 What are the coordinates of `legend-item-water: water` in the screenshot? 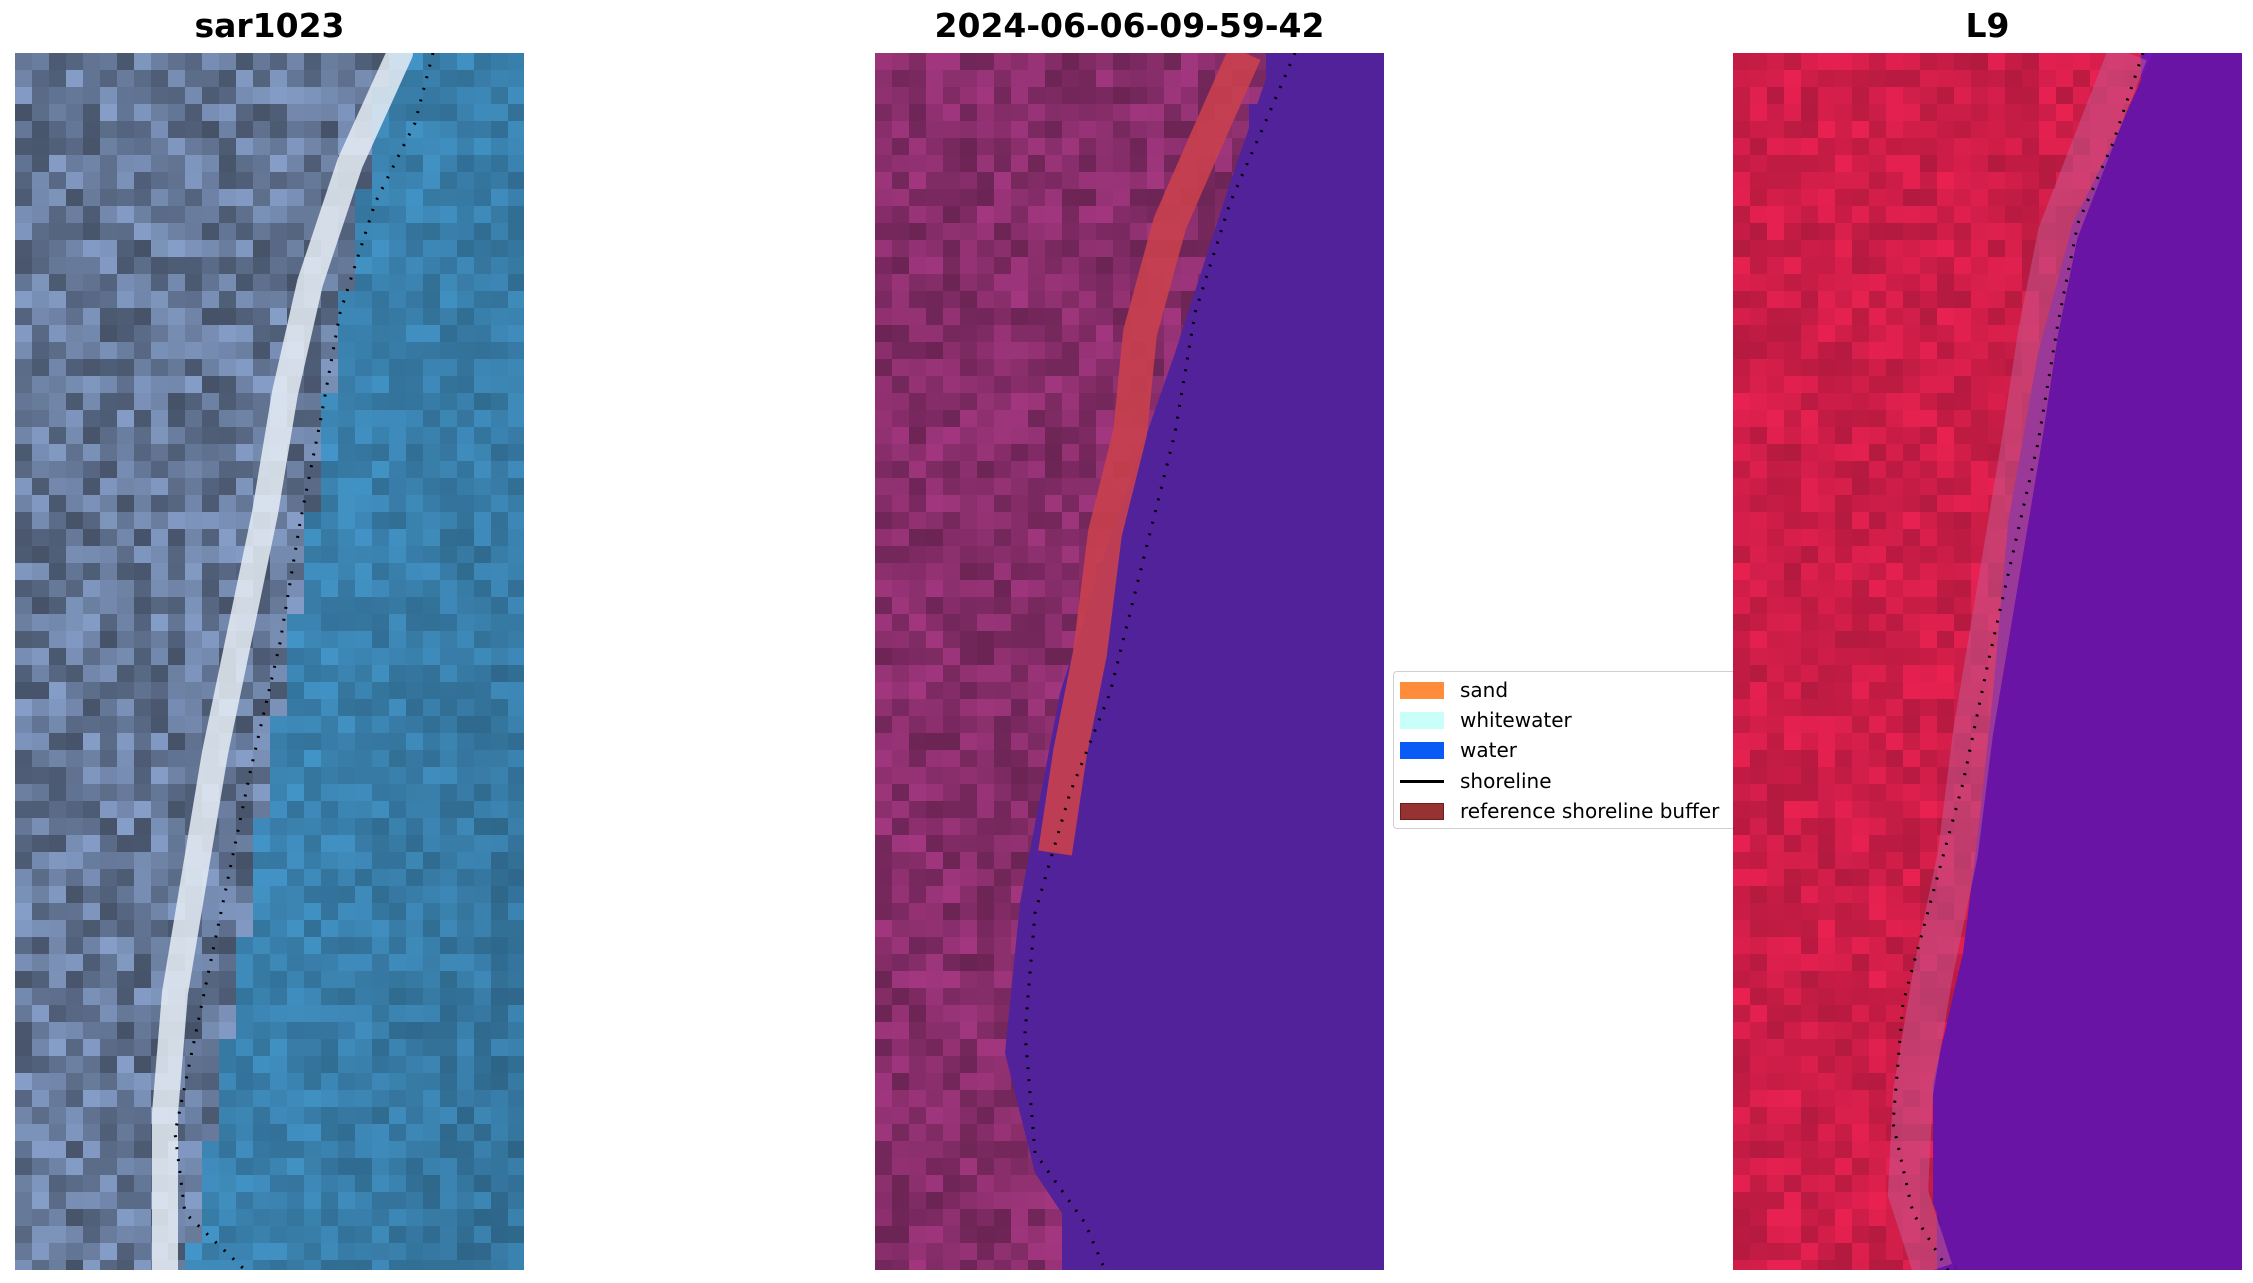 It's located at (1458, 750).